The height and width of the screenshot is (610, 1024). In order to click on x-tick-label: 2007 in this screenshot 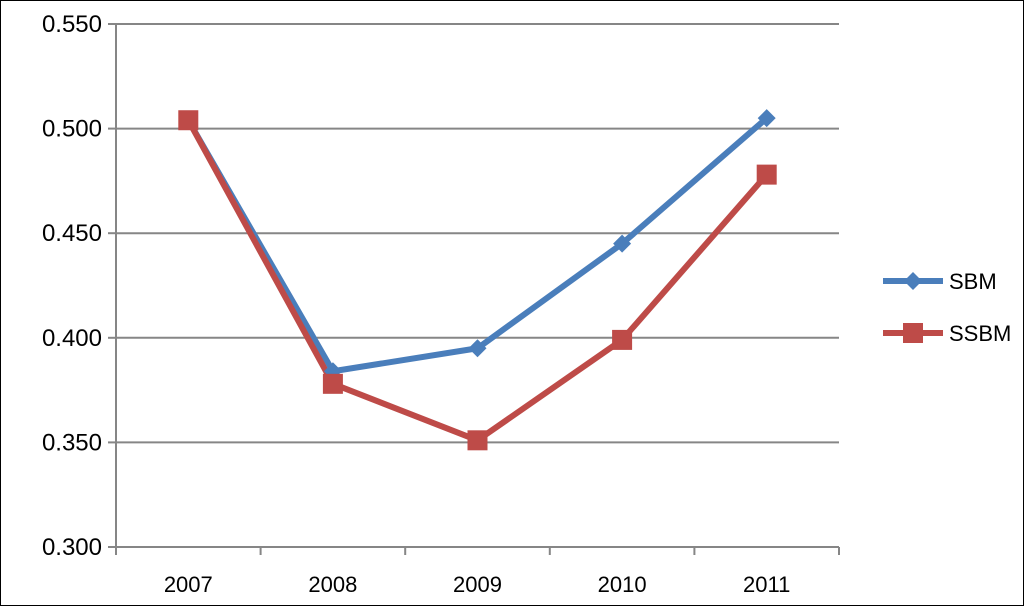, I will do `click(188, 584)`.